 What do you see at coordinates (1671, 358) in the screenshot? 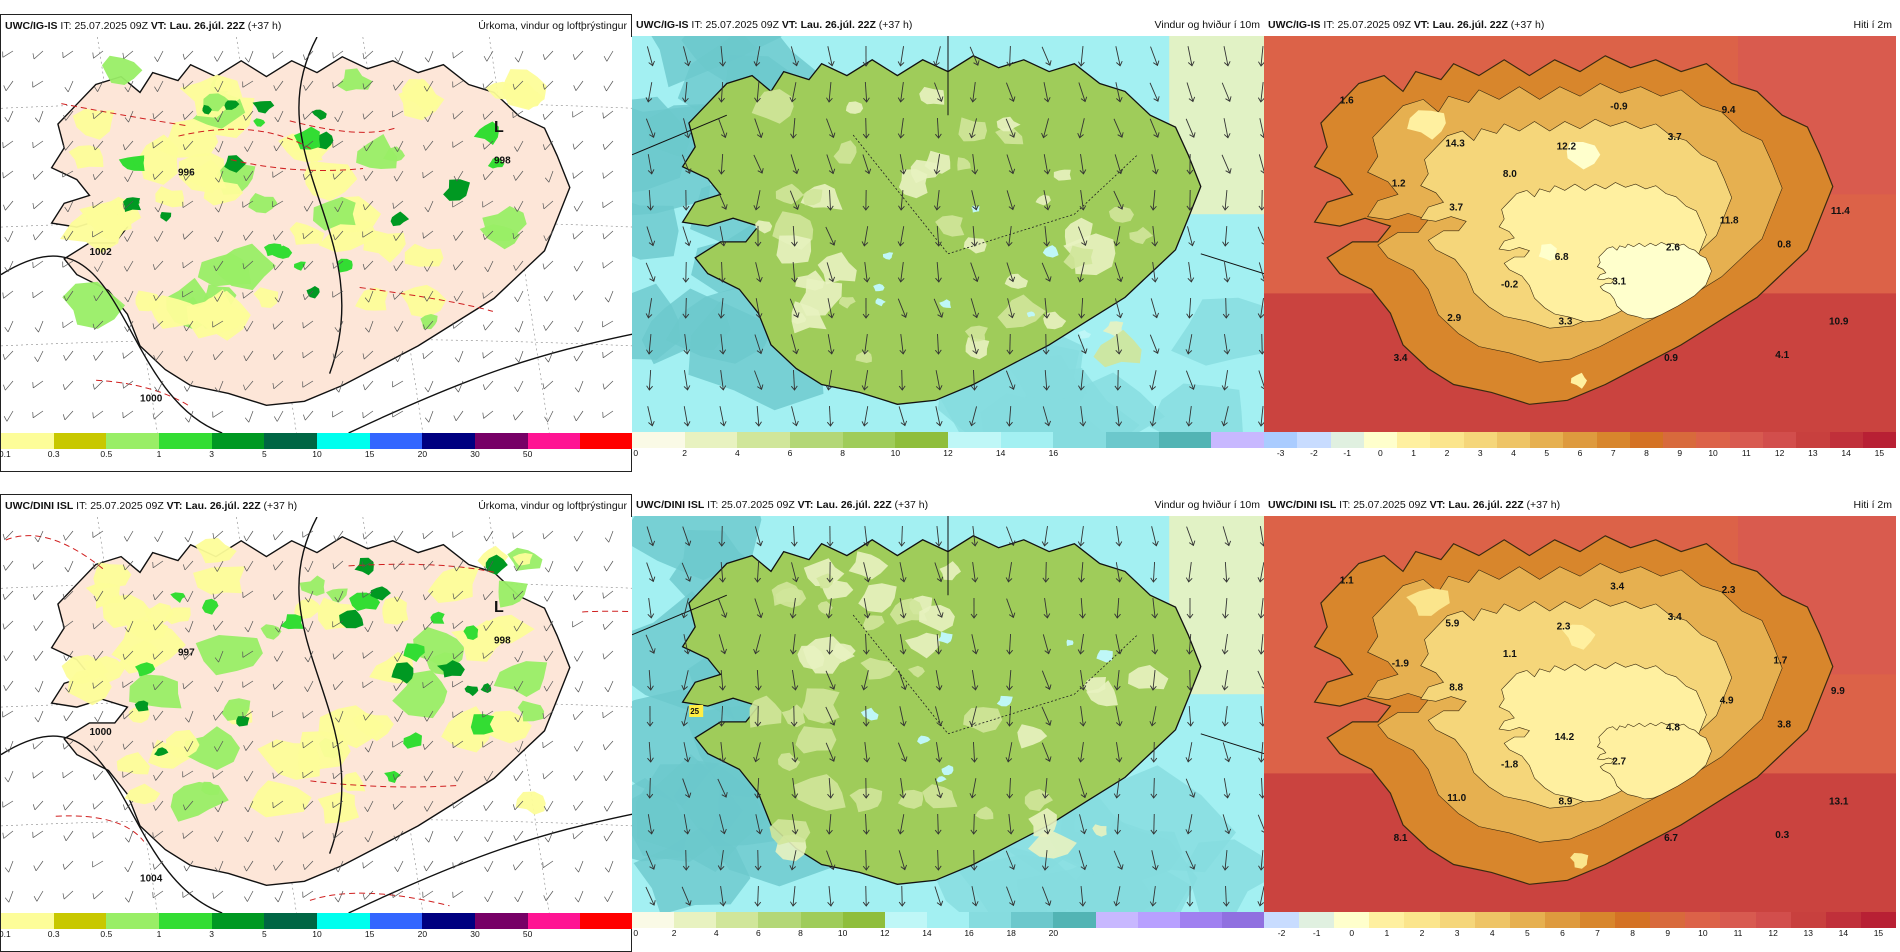
I see `temperature-value-label: 0.9` at bounding box center [1671, 358].